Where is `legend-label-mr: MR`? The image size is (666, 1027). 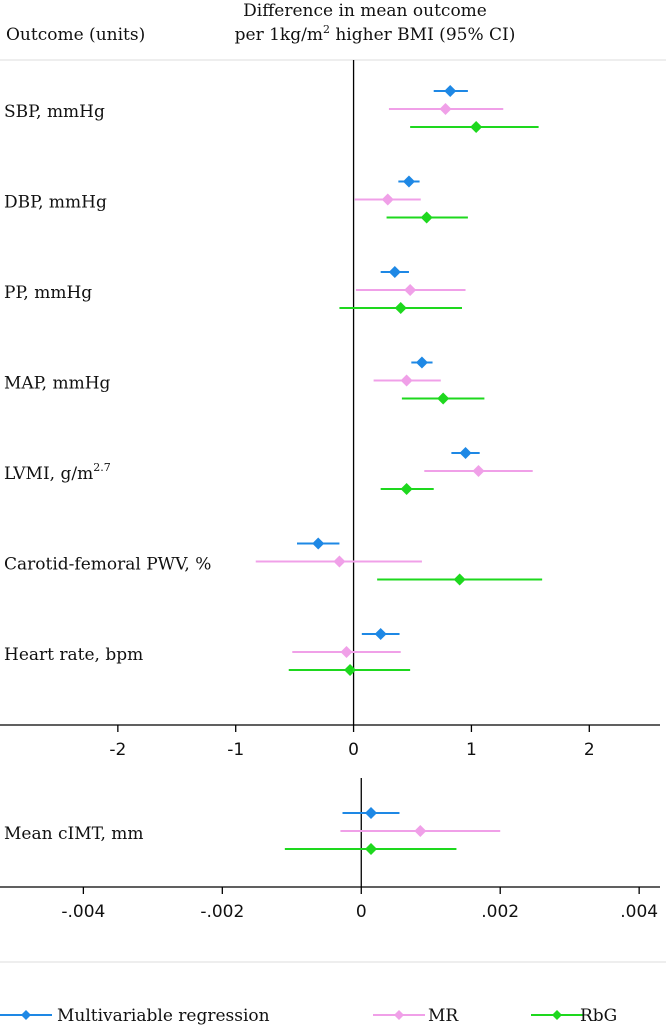
legend-label-mr: MR is located at coordinates (443, 1016).